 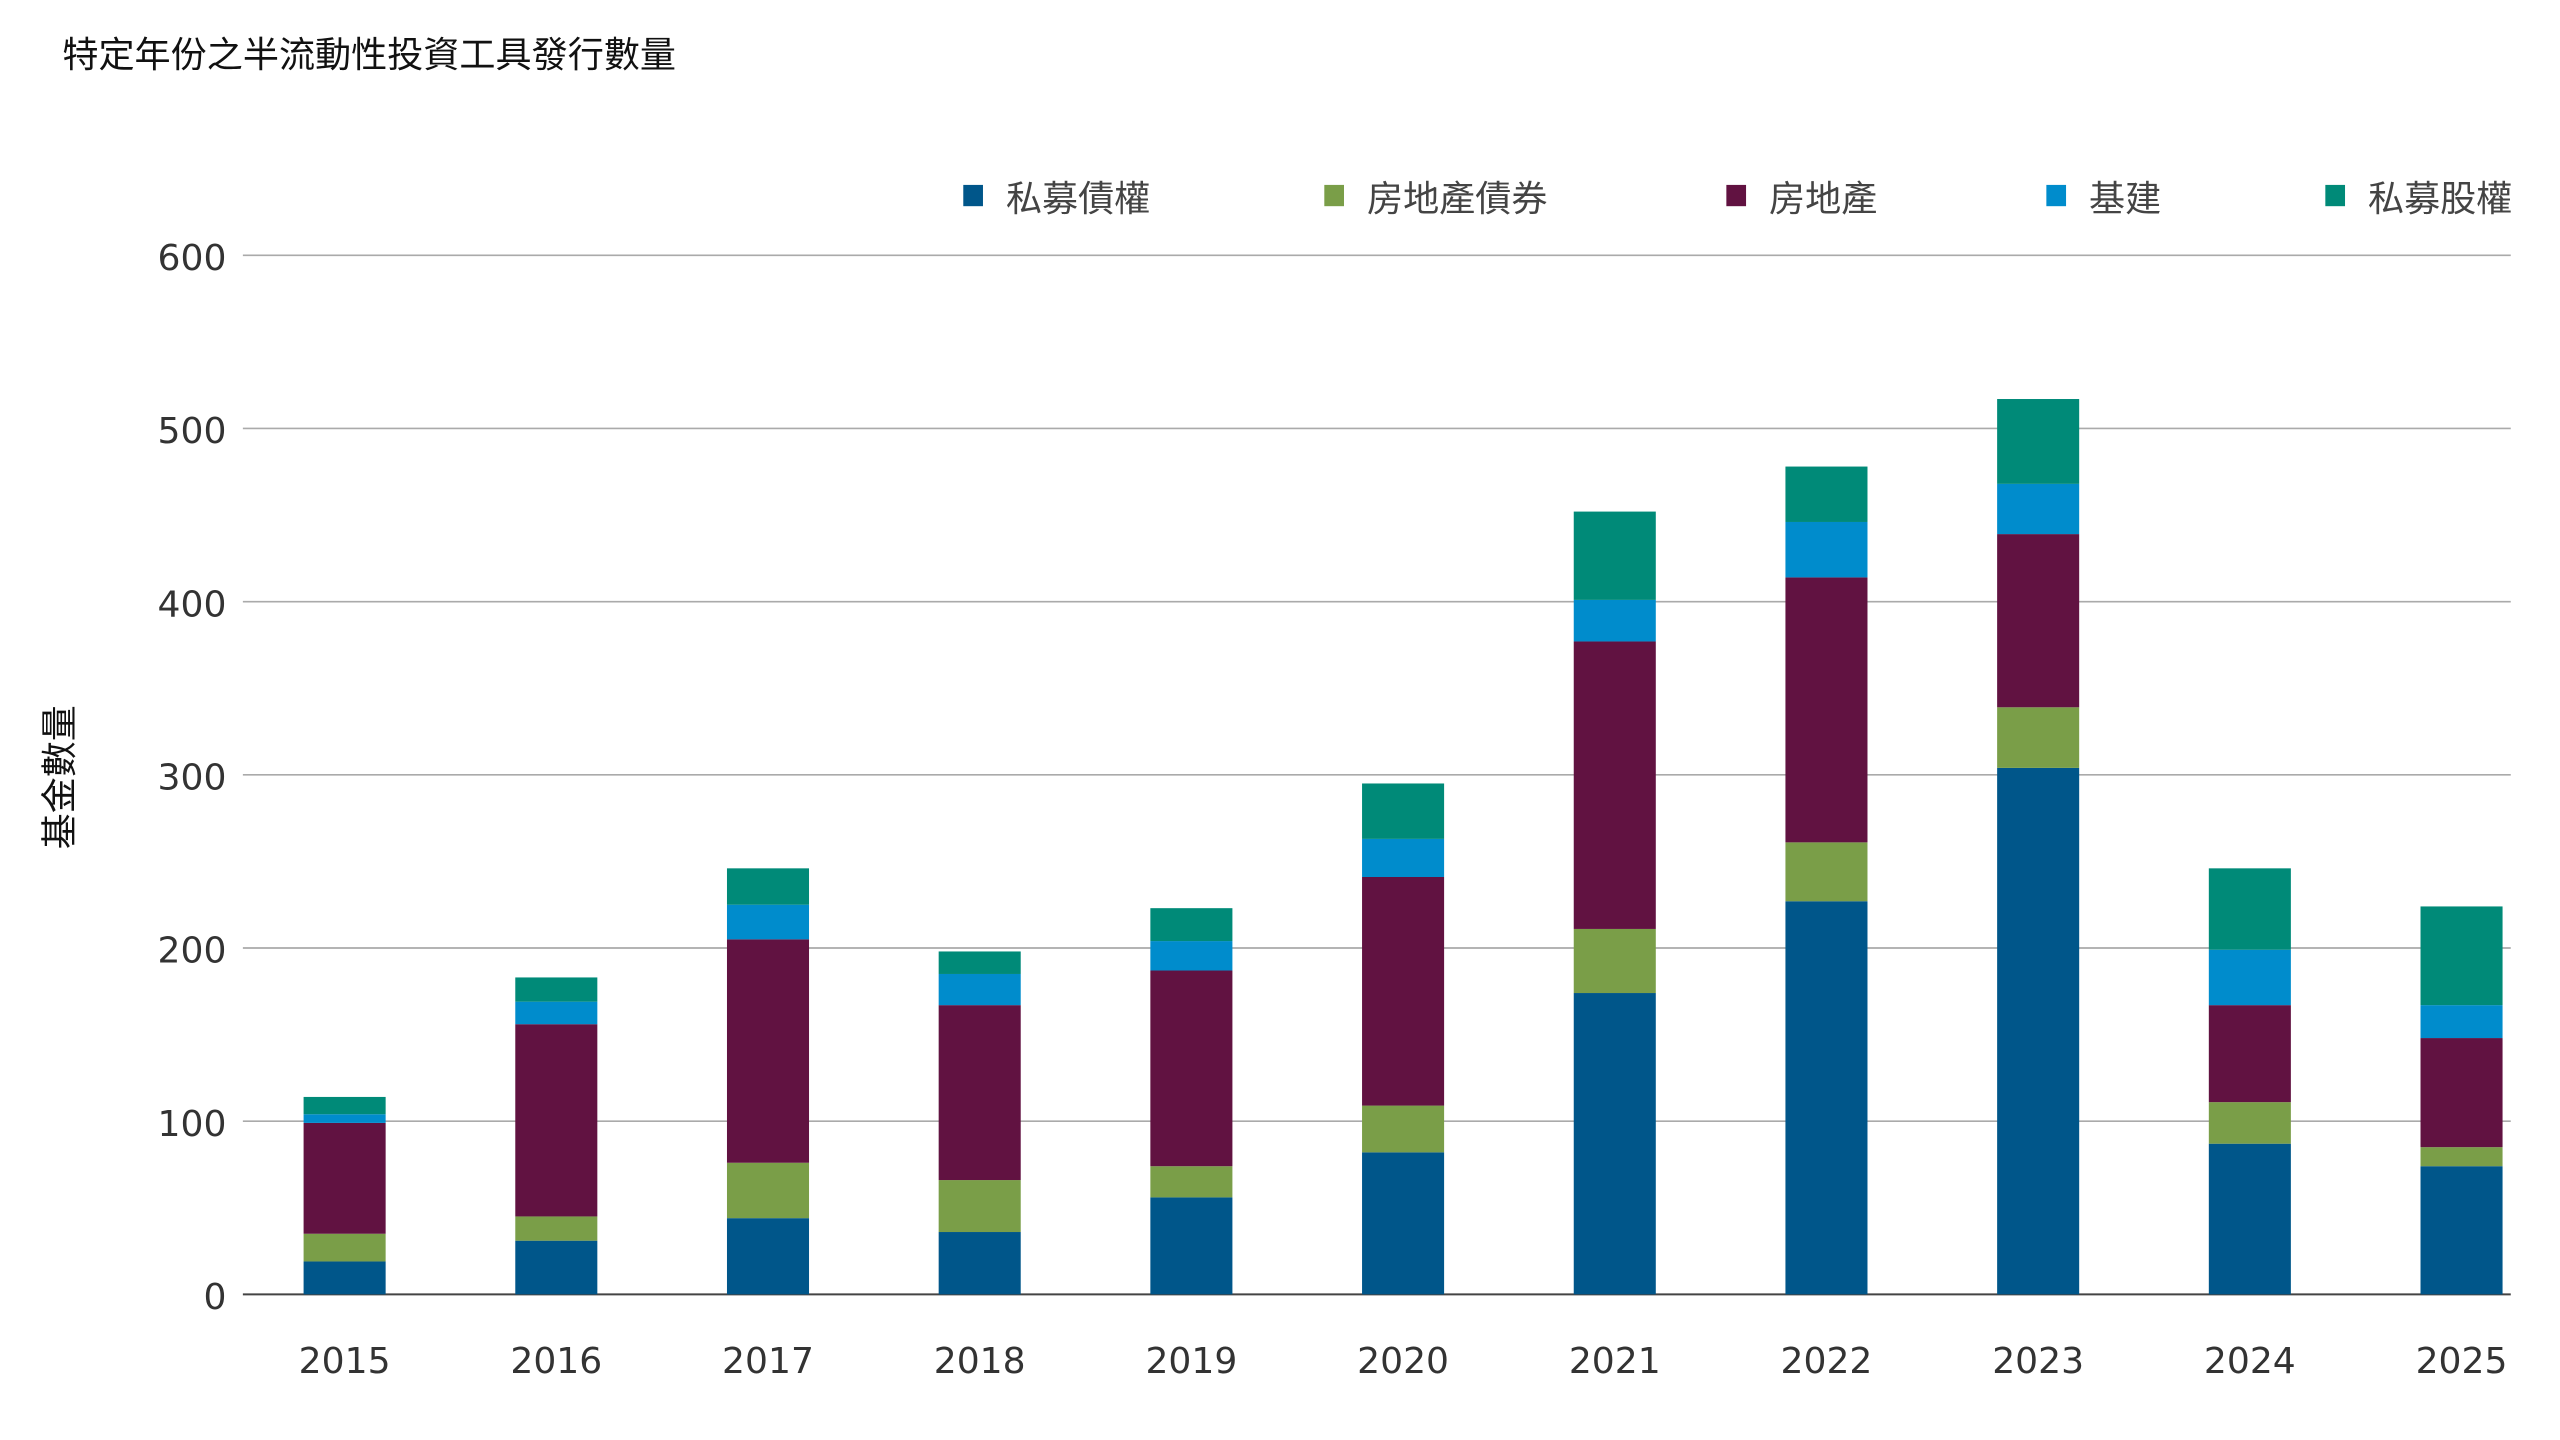 I want to click on legend-label: 基建, so click(x=2125, y=199).